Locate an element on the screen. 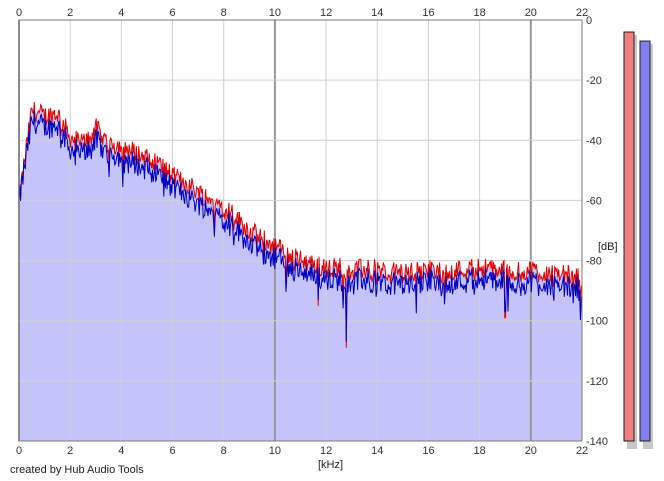 The height and width of the screenshot is (481, 664). y-tick-label: -80 is located at coordinates (594, 262).